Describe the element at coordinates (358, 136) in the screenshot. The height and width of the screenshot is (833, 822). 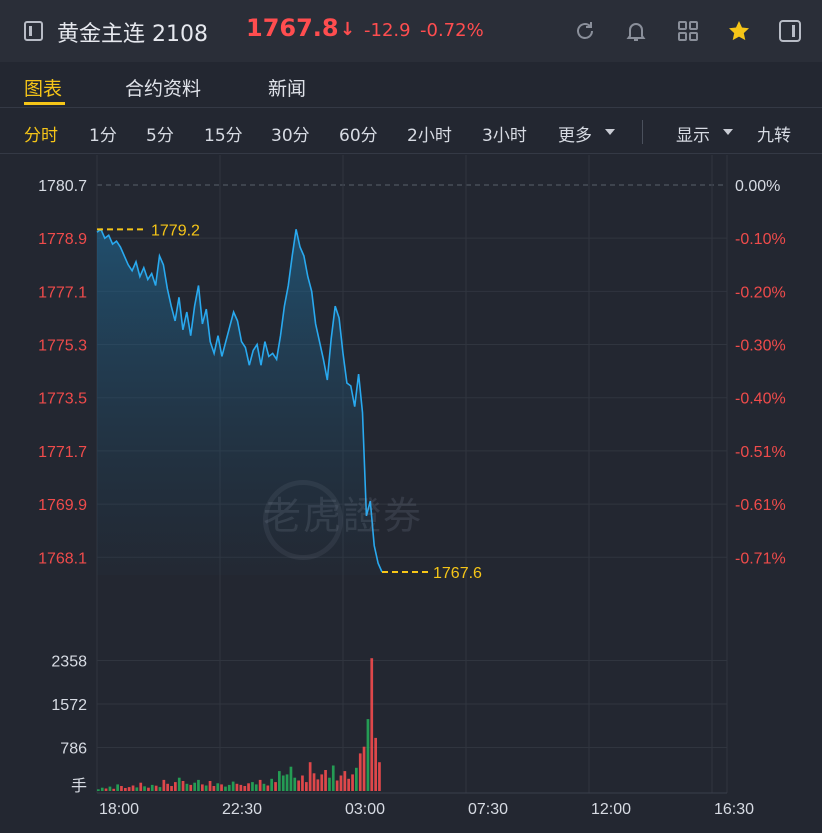
I see `period-60m: 60分` at that location.